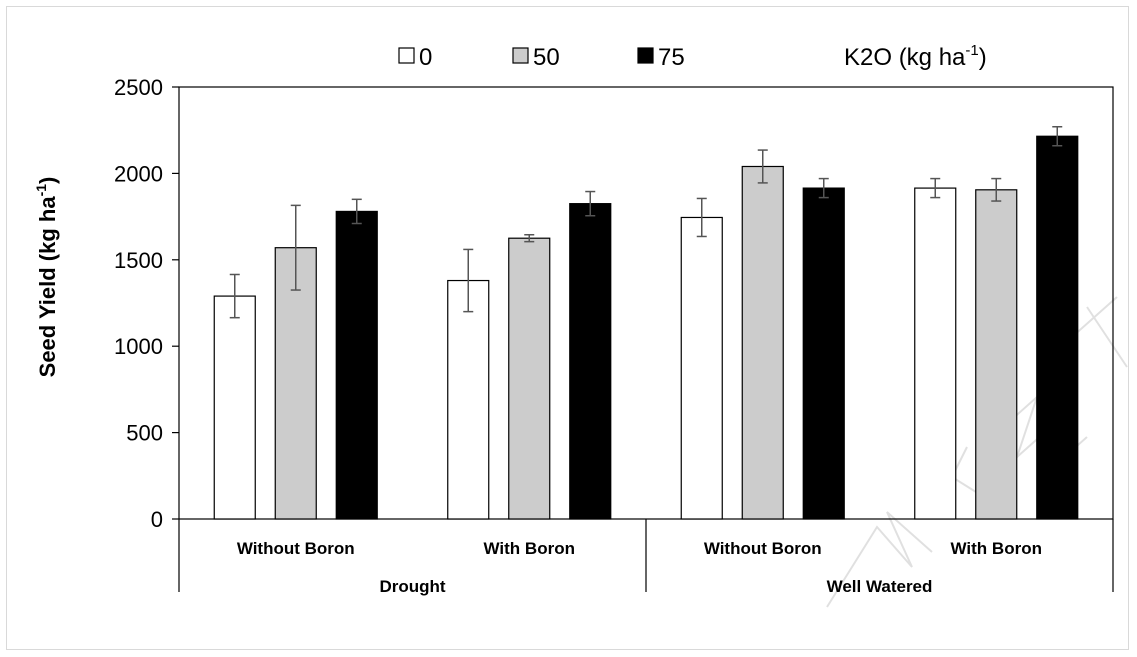  What do you see at coordinates (46, 277) in the screenshot?
I see `y-axis-label: Seed Yield (kg ha-1)` at bounding box center [46, 277].